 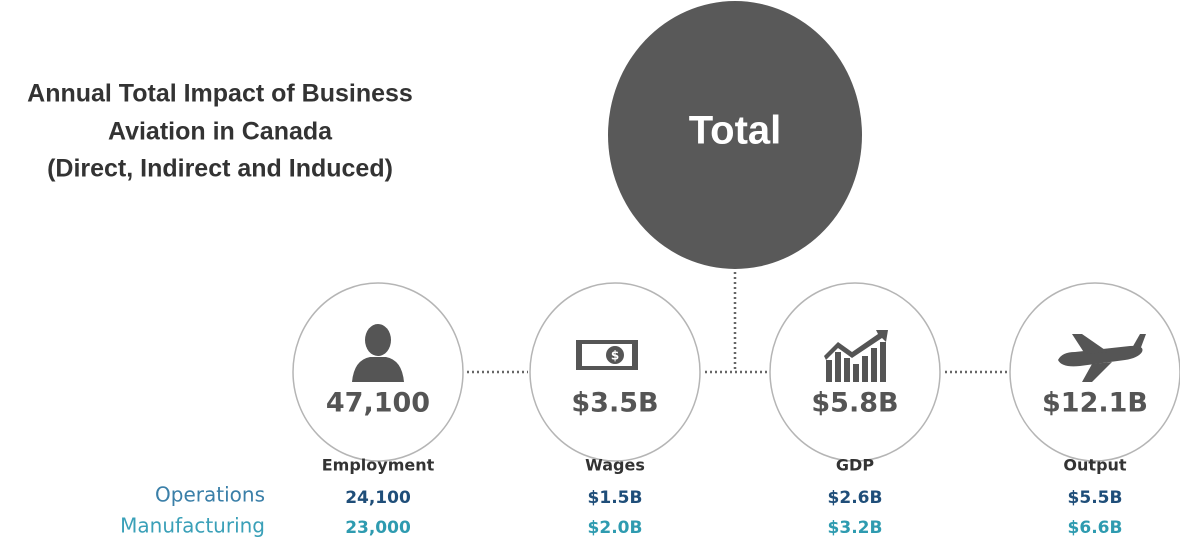 What do you see at coordinates (220, 94) in the screenshot?
I see `title-line: Annual Total Impact of Business` at bounding box center [220, 94].